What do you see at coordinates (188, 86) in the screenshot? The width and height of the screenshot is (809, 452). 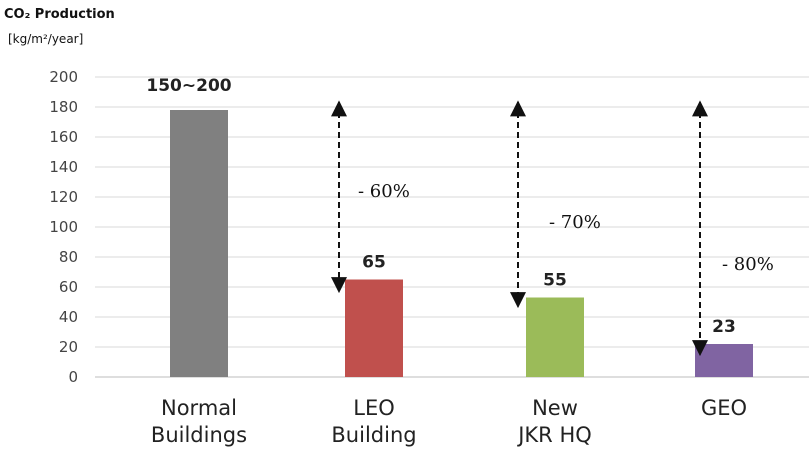 I see `value-label: 150~200` at bounding box center [188, 86].